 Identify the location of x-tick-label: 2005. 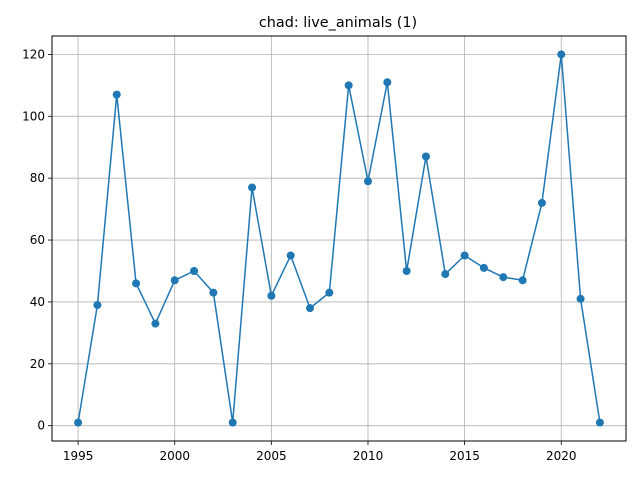
(271, 456).